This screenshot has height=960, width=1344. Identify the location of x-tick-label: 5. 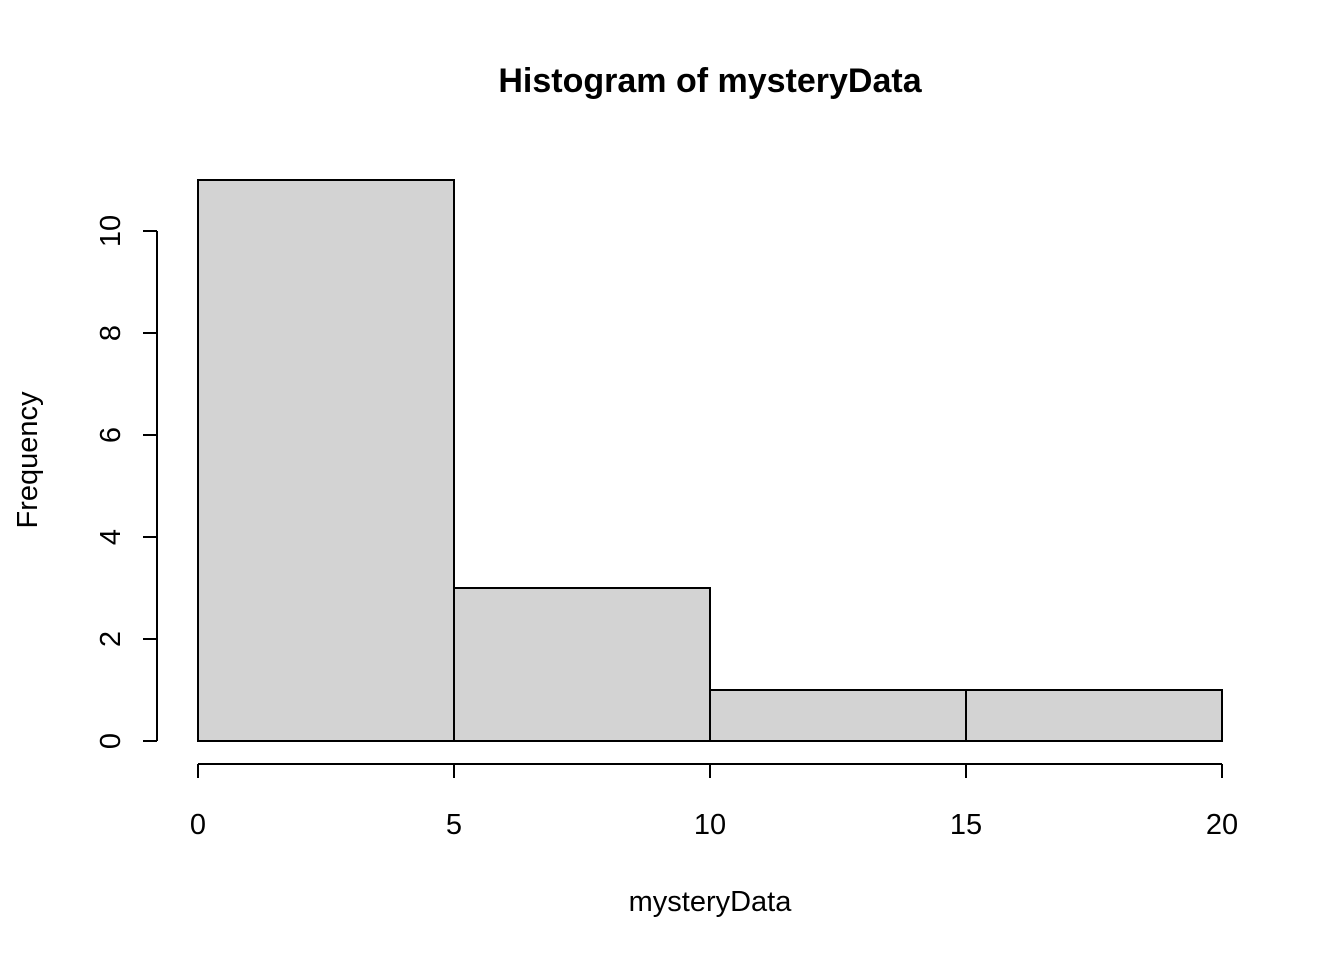
(454, 825).